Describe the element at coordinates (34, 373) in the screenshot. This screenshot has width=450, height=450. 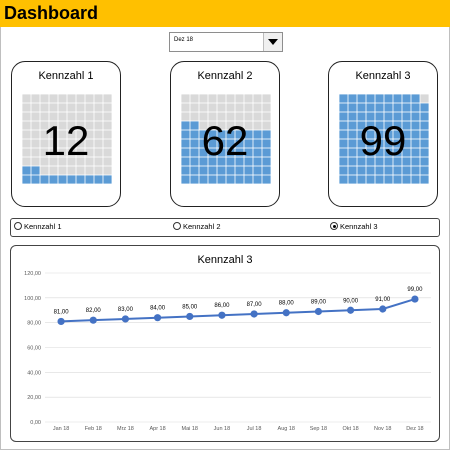
I see `y-tick-label: 40,00` at that location.